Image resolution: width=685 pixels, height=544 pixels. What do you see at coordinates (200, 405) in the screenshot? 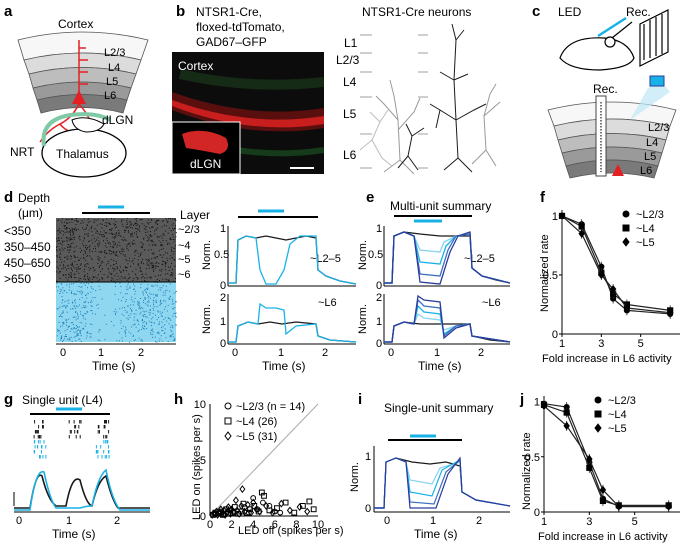
I see `h-y-tick-label: 10` at bounding box center [200, 405].